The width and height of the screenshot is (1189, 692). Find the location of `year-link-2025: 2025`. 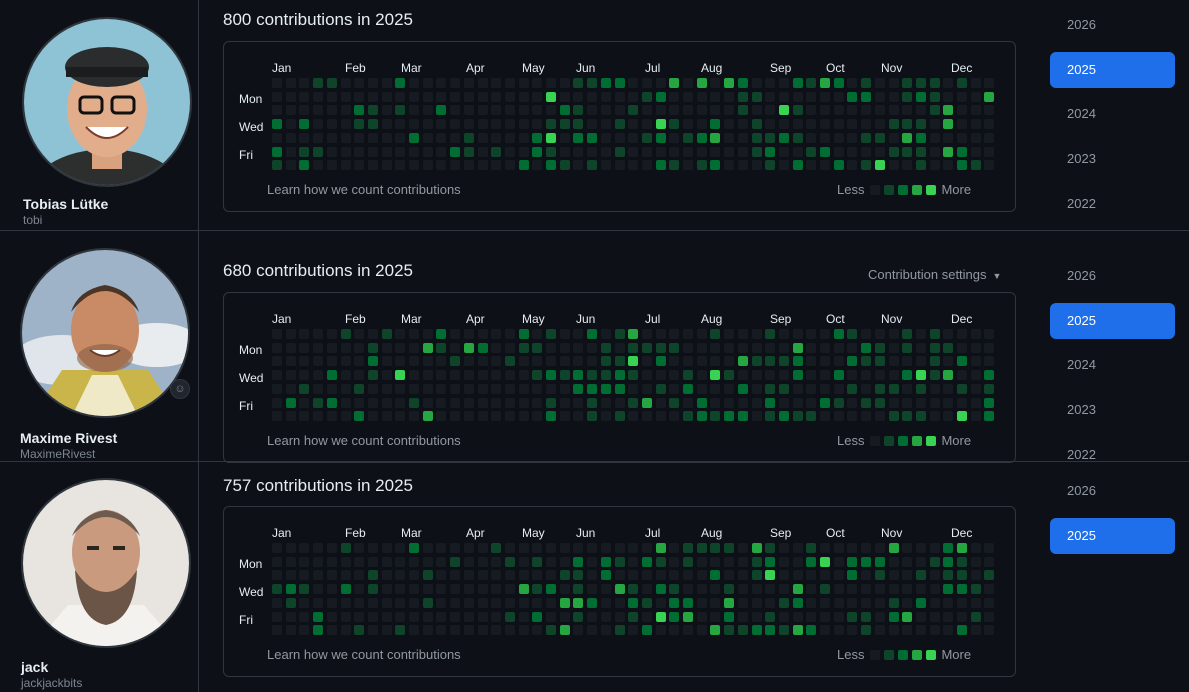

year-link-2025: 2025 is located at coordinates (1112, 69).